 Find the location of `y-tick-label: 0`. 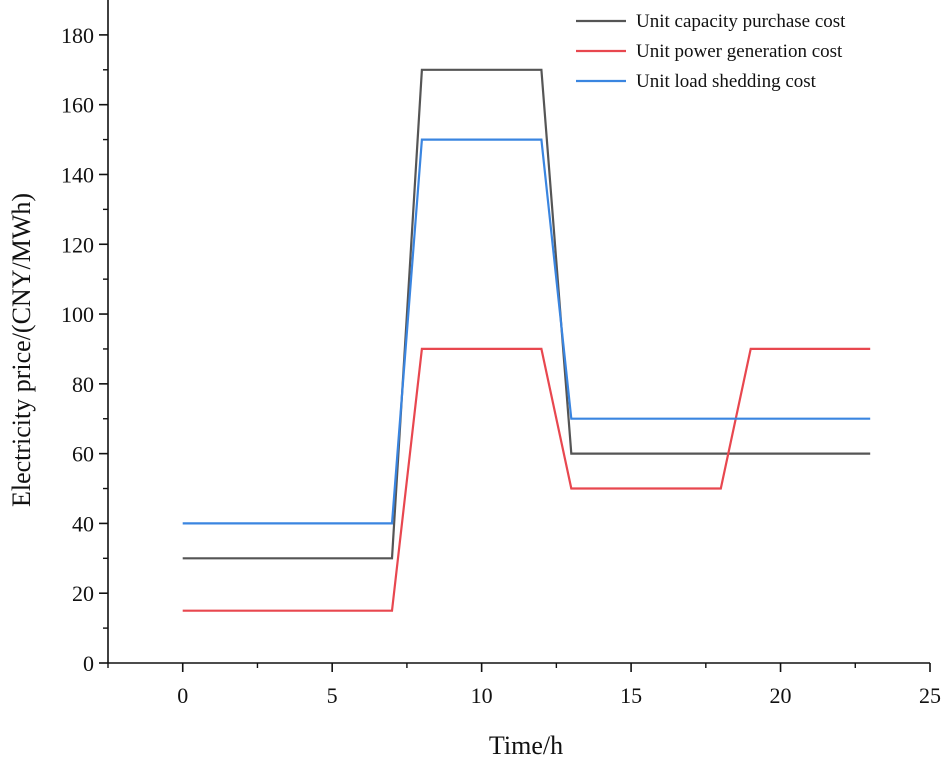

y-tick-label: 0 is located at coordinates (88, 663).